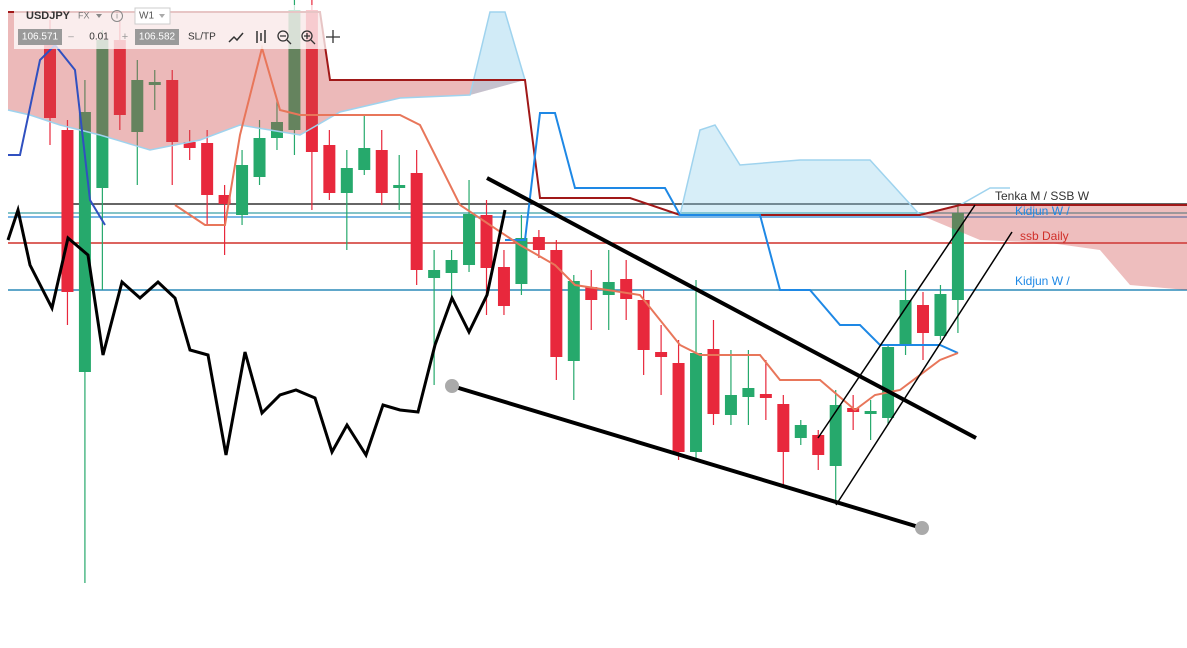 The width and height of the screenshot is (1187, 648). I want to click on timeframe: W1, so click(146, 16).